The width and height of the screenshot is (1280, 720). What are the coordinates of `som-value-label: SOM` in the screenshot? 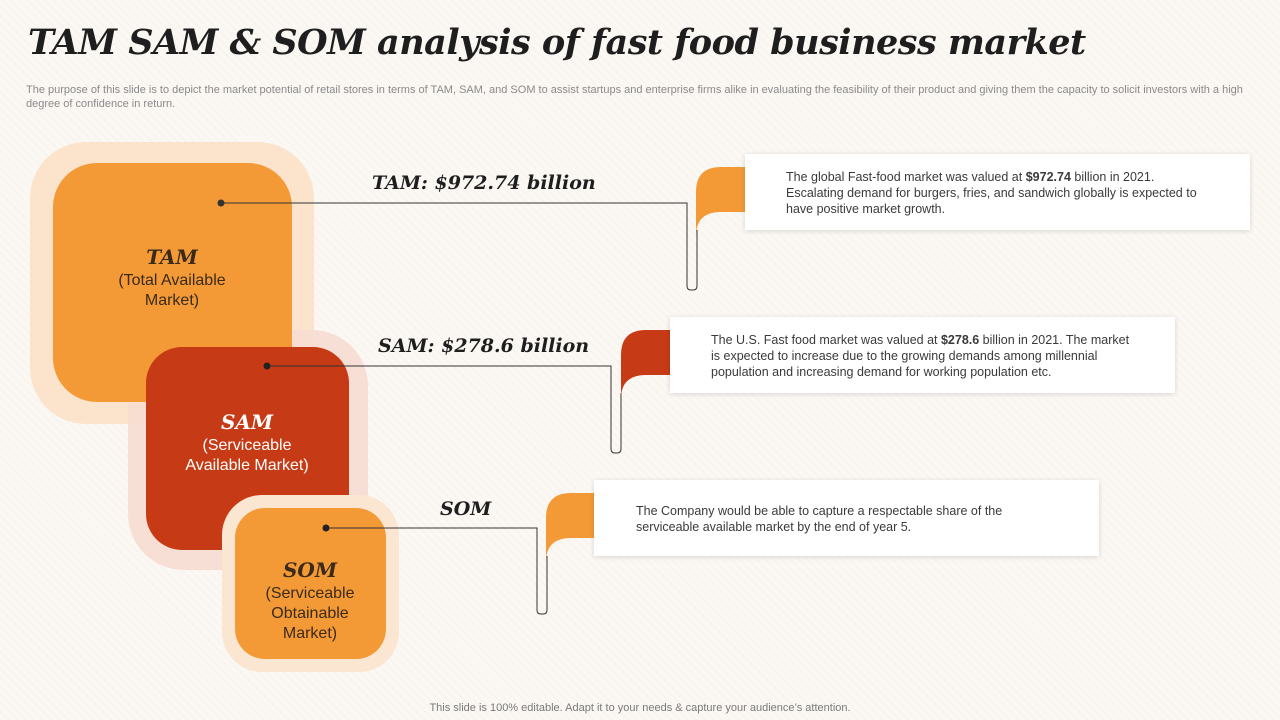 It's located at (466, 509).